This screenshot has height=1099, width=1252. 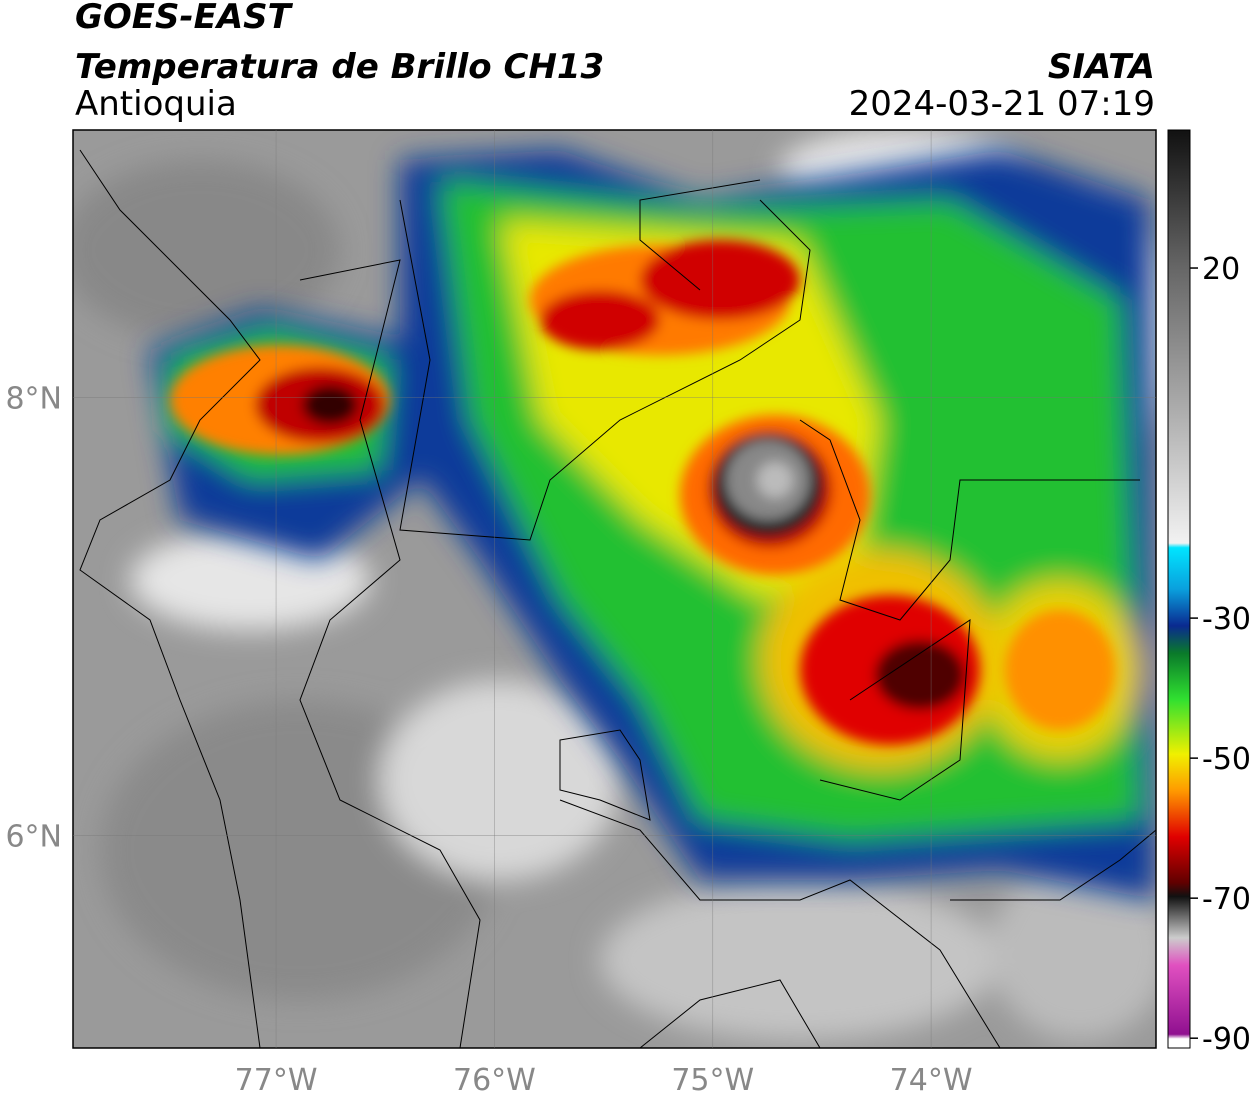 What do you see at coordinates (339, 67) in the screenshot?
I see `subtitle: Temperatura de Brillo CH13` at bounding box center [339, 67].